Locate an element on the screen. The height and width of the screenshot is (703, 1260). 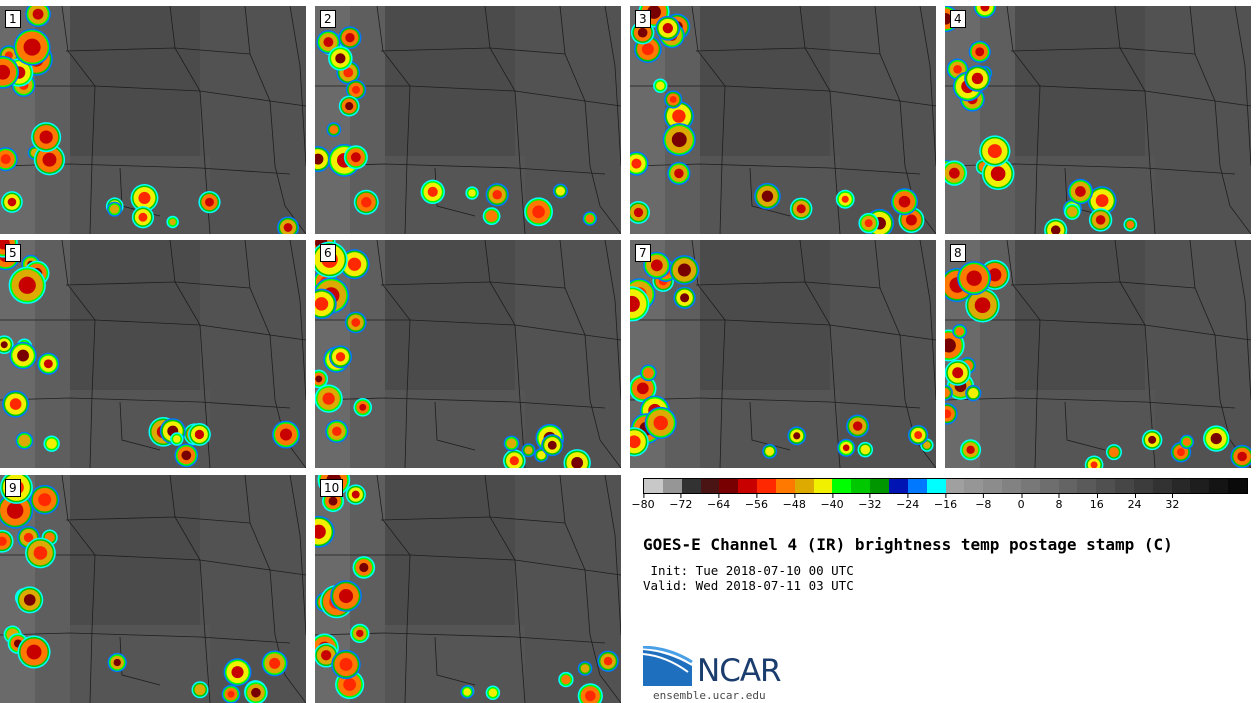
map-panel: 1 is located at coordinates (153, 120).